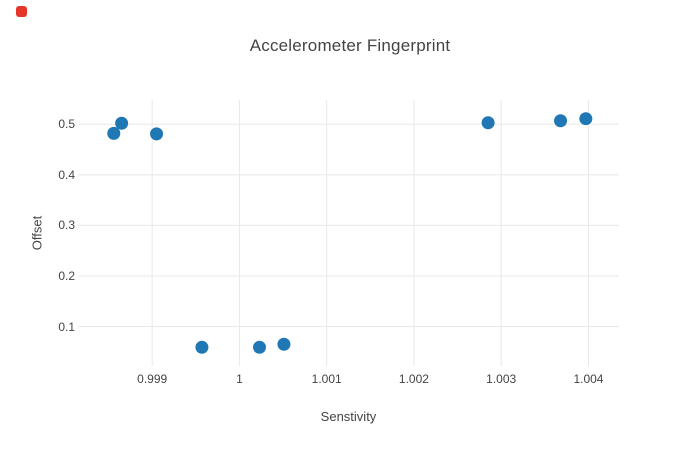  What do you see at coordinates (348, 416) in the screenshot?
I see `x-axis-title: Senstivity` at bounding box center [348, 416].